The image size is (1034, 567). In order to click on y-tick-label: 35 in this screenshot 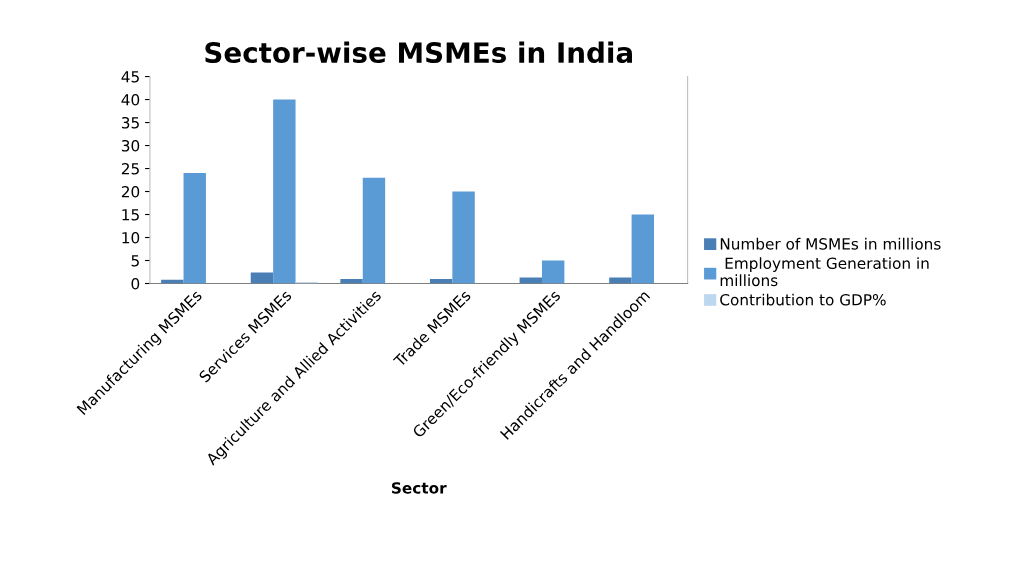, I will do `click(130, 123)`.